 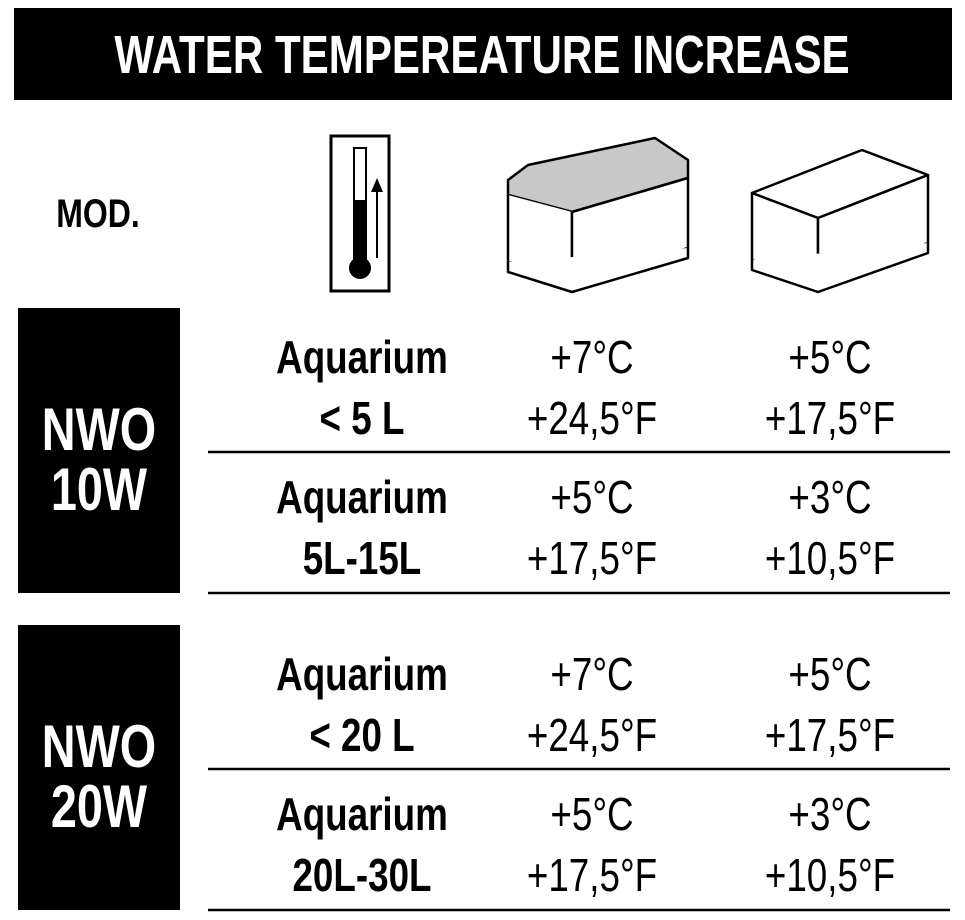 What do you see at coordinates (361, 735) in the screenshot?
I see `aquarium-label: < 20 L` at bounding box center [361, 735].